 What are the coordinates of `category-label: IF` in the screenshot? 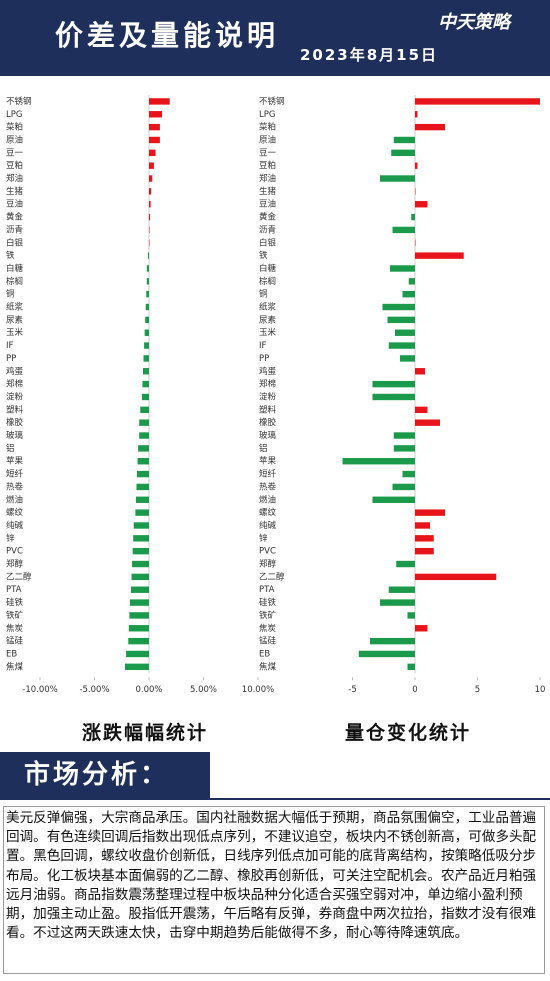 It's located at (10, 346).